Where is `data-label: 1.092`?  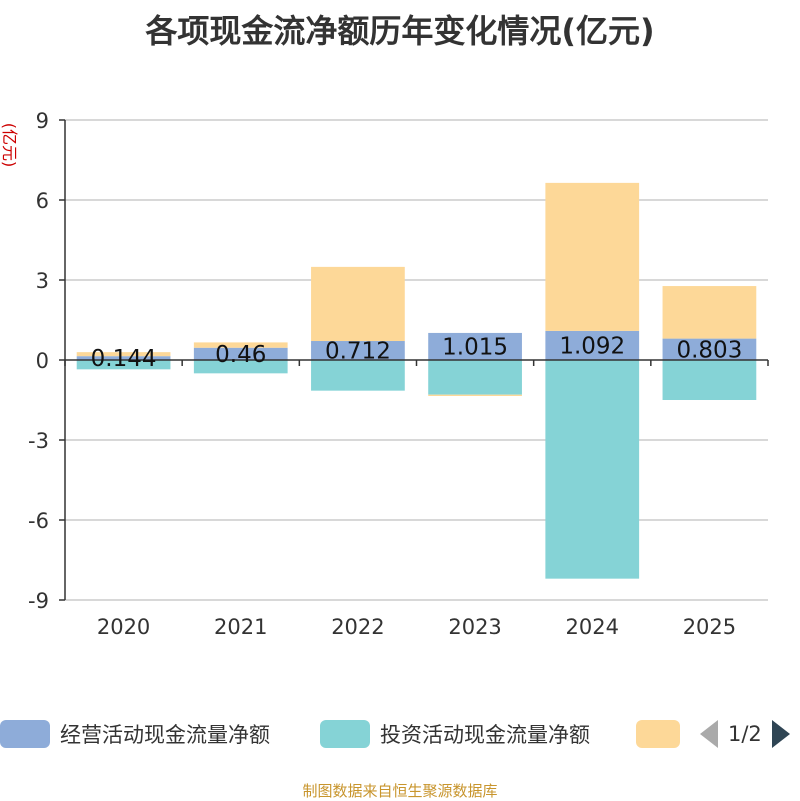 data-label: 1.092 is located at coordinates (592, 346).